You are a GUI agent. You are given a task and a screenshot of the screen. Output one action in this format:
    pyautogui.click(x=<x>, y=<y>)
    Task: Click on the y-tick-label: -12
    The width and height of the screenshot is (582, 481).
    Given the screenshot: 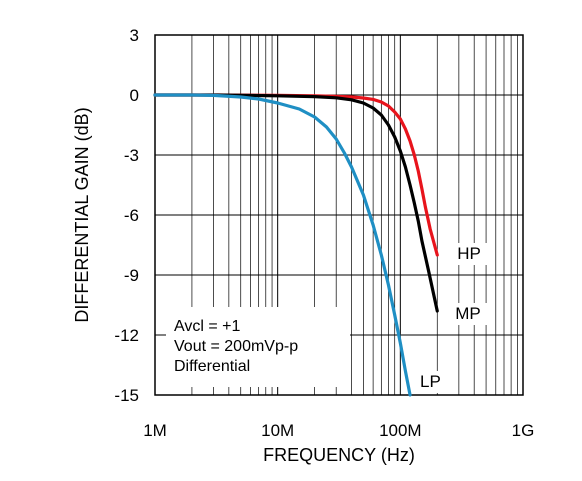 What is the action you would take?
    pyautogui.click(x=126, y=335)
    